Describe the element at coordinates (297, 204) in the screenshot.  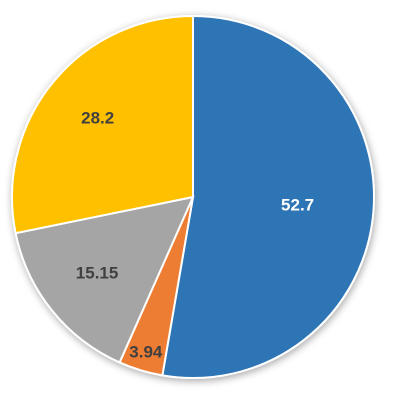
I see `data-label: 52.7` at that location.